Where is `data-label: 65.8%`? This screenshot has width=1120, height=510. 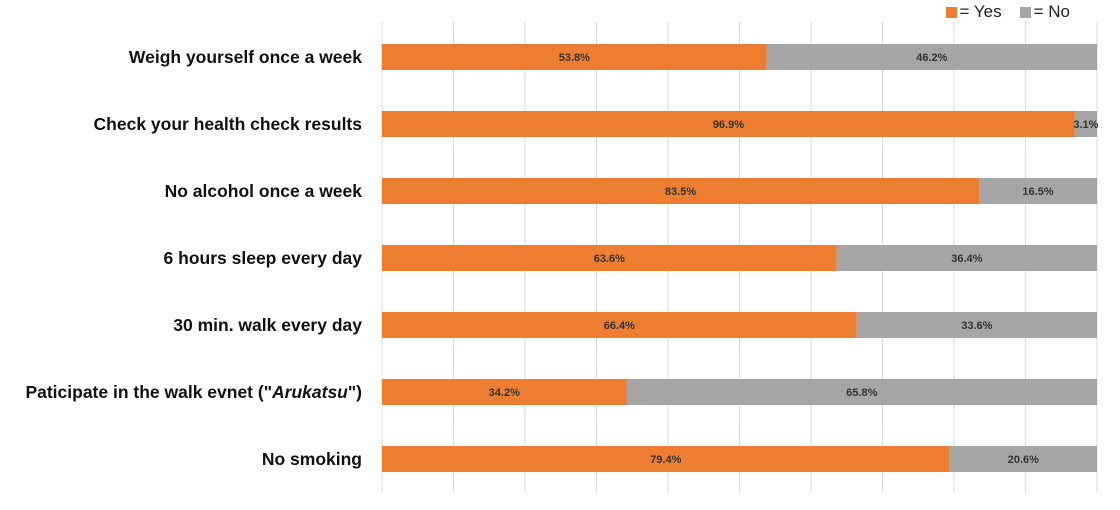 data-label: 65.8% is located at coordinates (861, 393).